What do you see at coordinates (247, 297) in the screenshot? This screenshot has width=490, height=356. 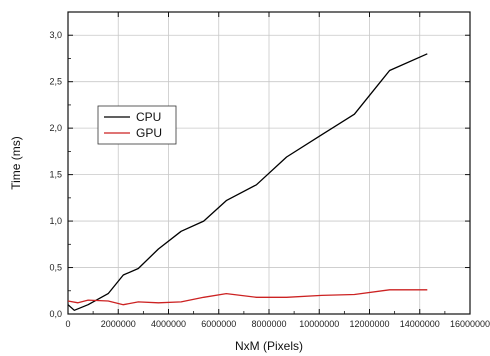 I see `series-line-gpu` at bounding box center [247, 297].